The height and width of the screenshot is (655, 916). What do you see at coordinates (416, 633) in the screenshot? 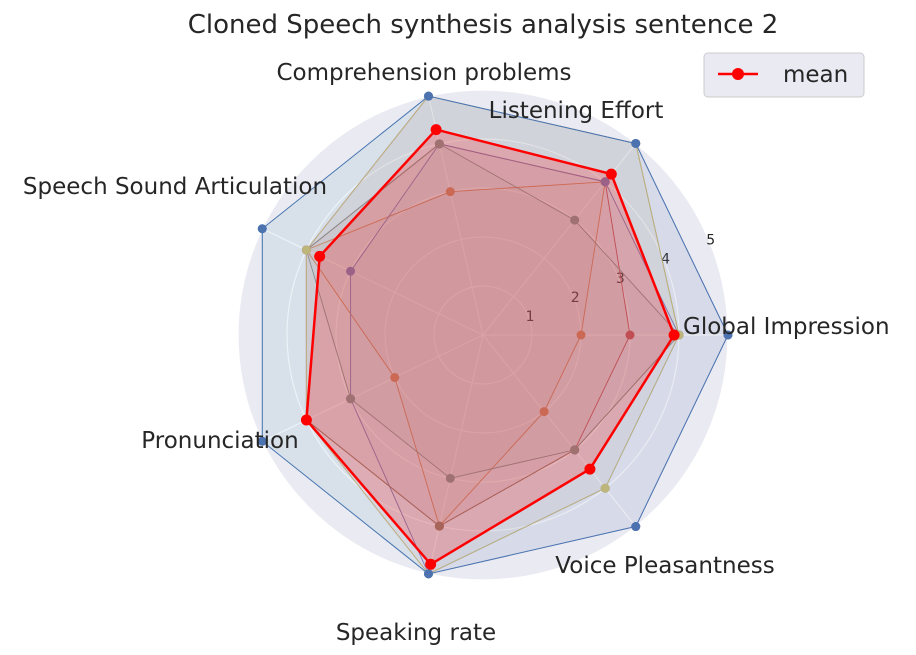
I see `axis-label-6: Speaking rate` at bounding box center [416, 633].